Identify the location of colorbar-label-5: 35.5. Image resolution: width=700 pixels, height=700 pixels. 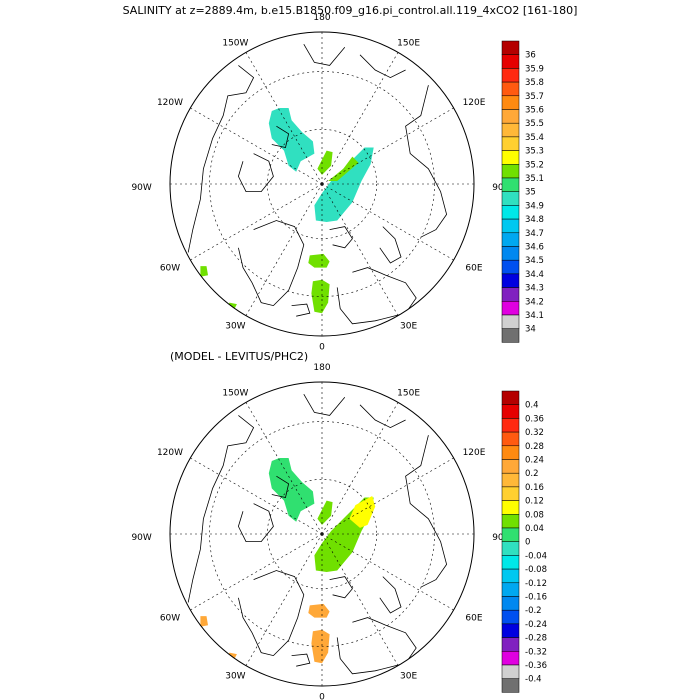
(534, 124).